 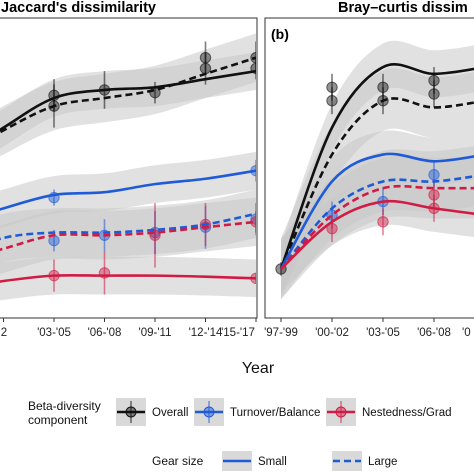 I want to click on legend-gear-label-0: Small, so click(x=272, y=462).